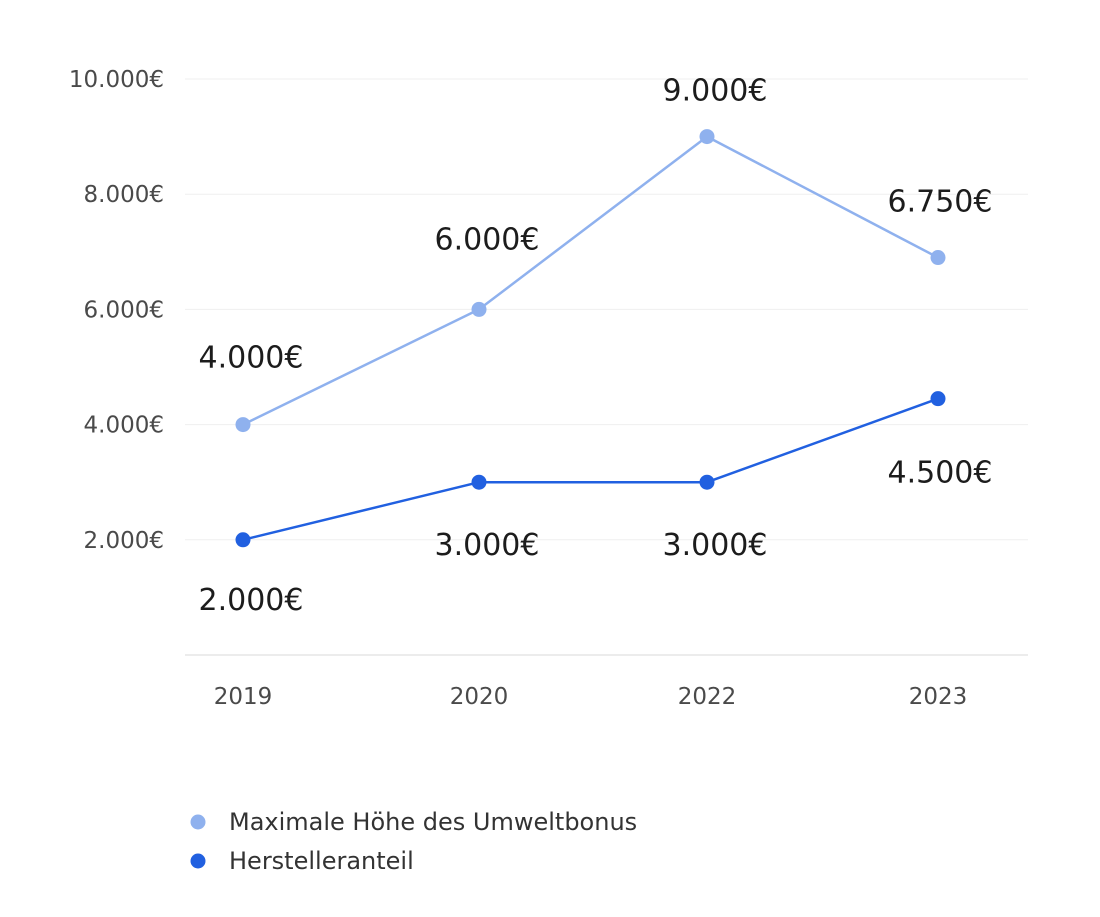 The height and width of the screenshot is (917, 1100). What do you see at coordinates (433, 822) in the screenshot?
I see `legend-label: Maximale Höhe des Umweltbonus` at bounding box center [433, 822].